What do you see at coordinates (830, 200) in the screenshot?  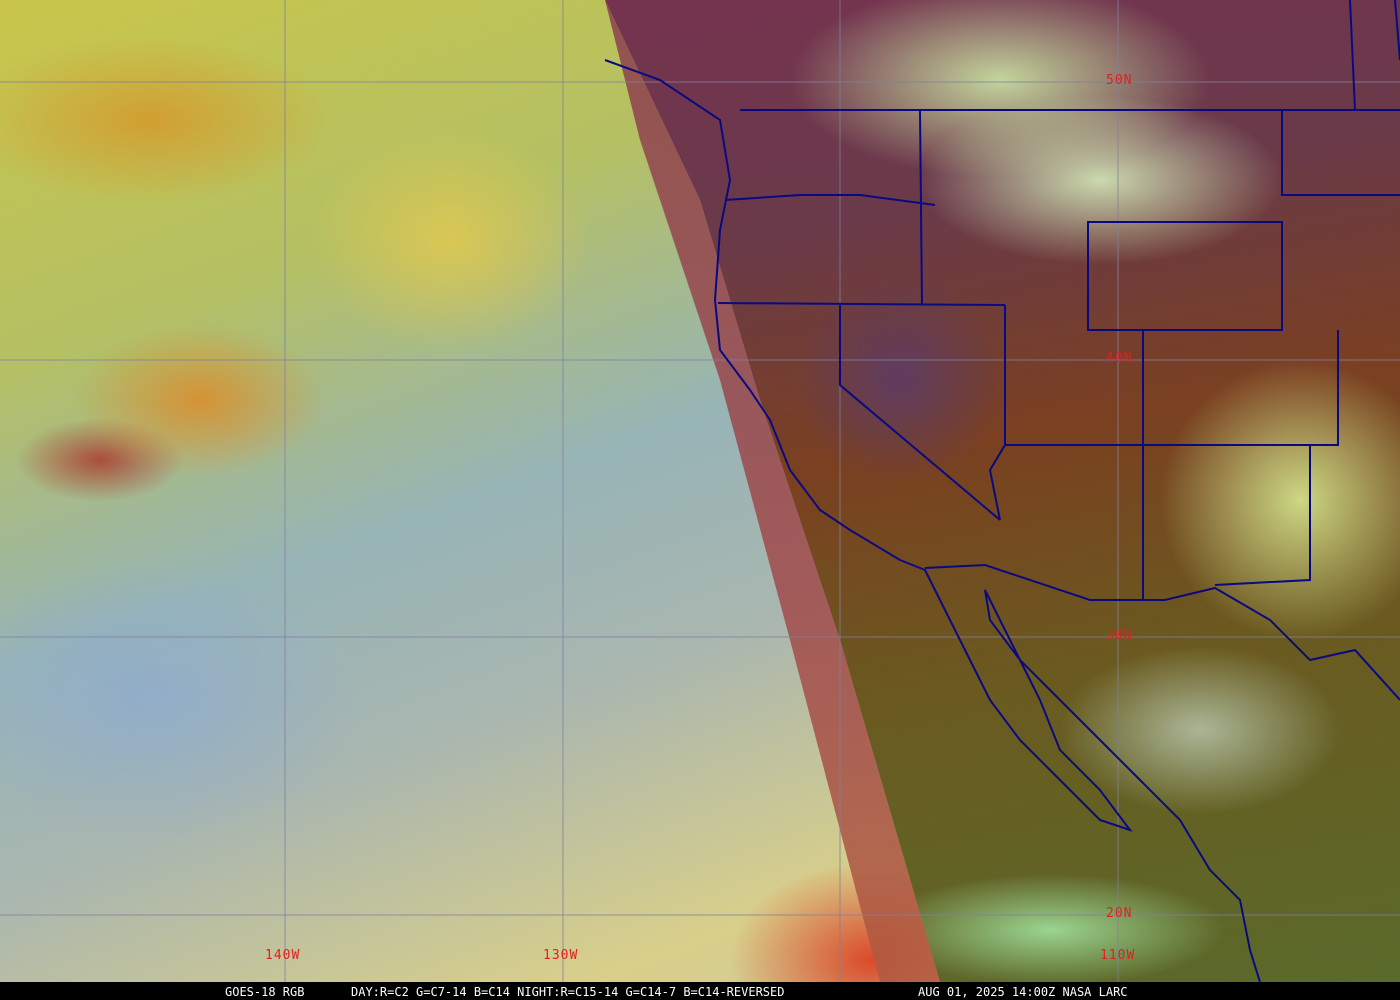 I see `wa-or-border` at bounding box center [830, 200].